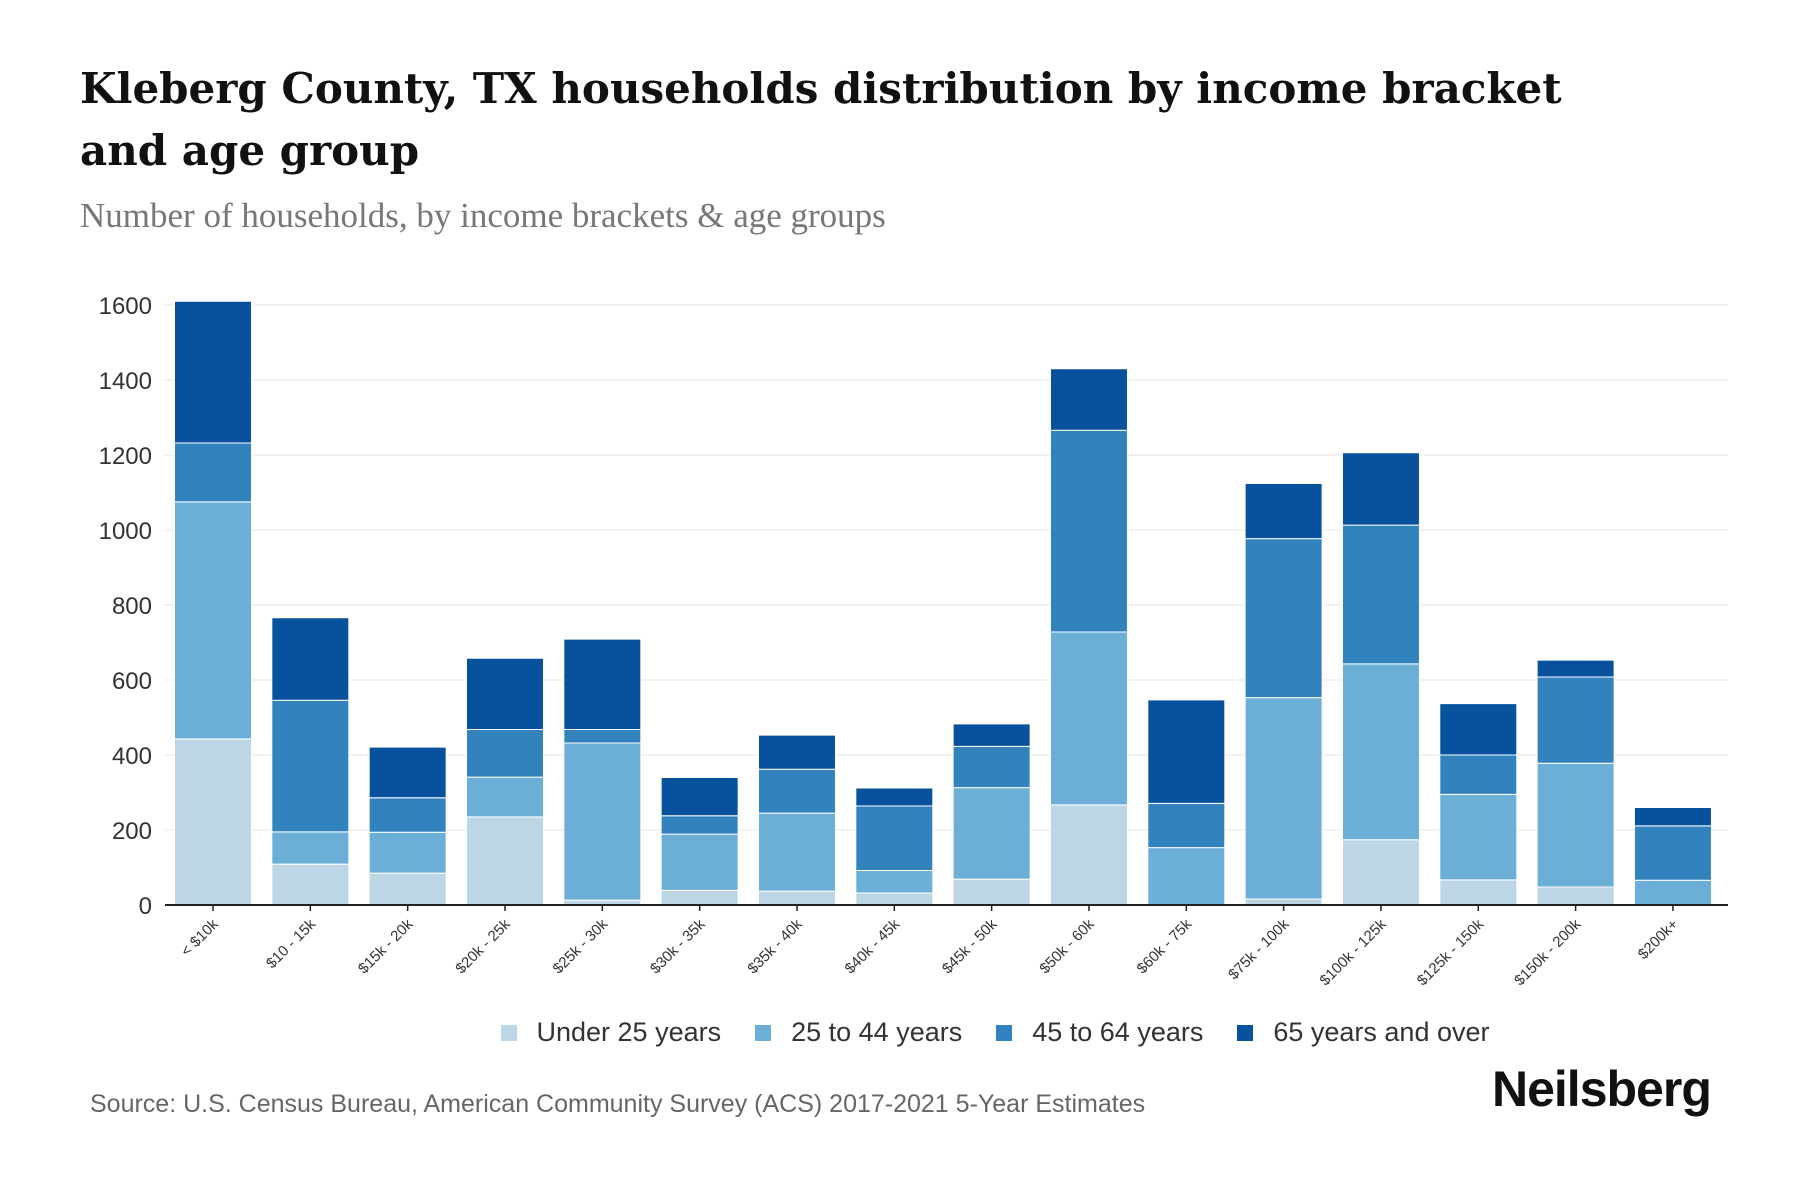  What do you see at coordinates (125, 306) in the screenshot?
I see `y-tick-label: 1600` at bounding box center [125, 306].